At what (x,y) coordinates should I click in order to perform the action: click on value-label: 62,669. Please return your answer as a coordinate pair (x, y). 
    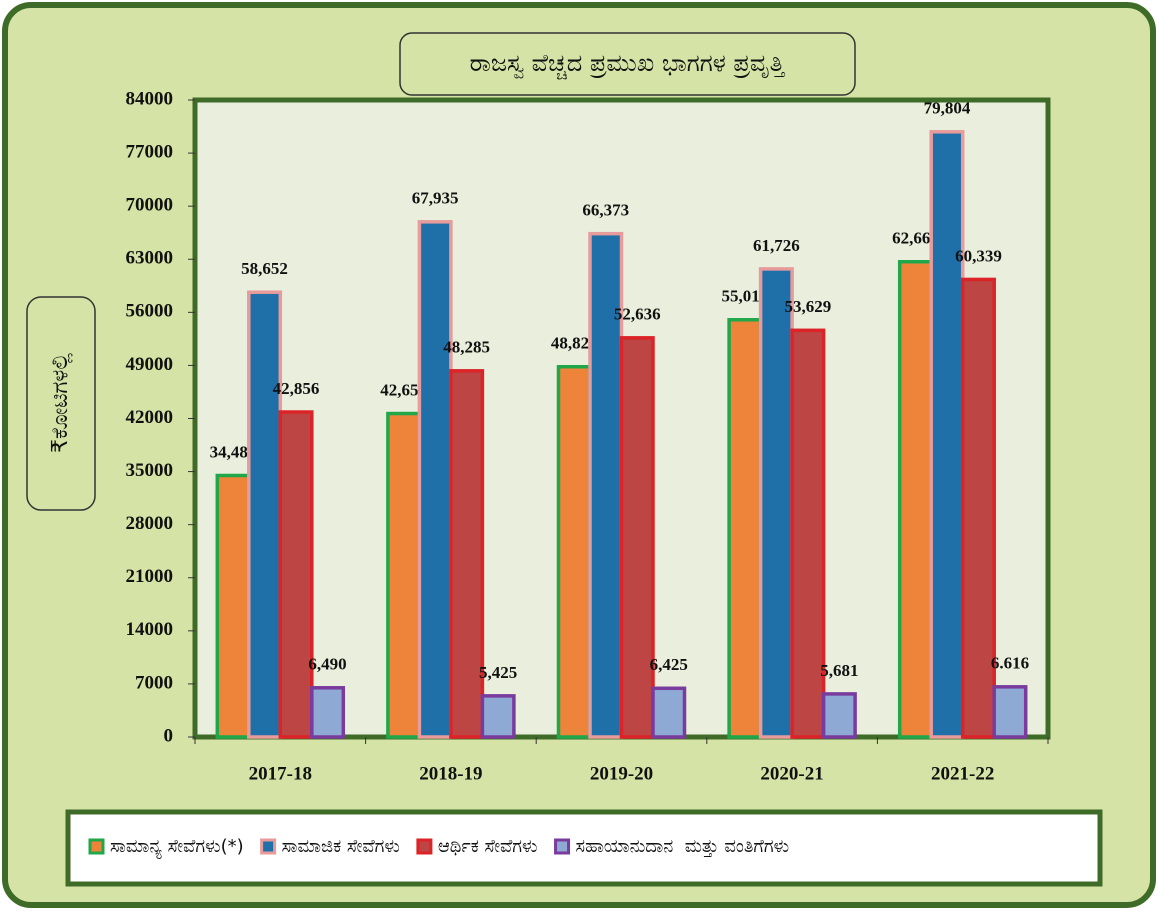
    Looking at the image, I should click on (915, 238).